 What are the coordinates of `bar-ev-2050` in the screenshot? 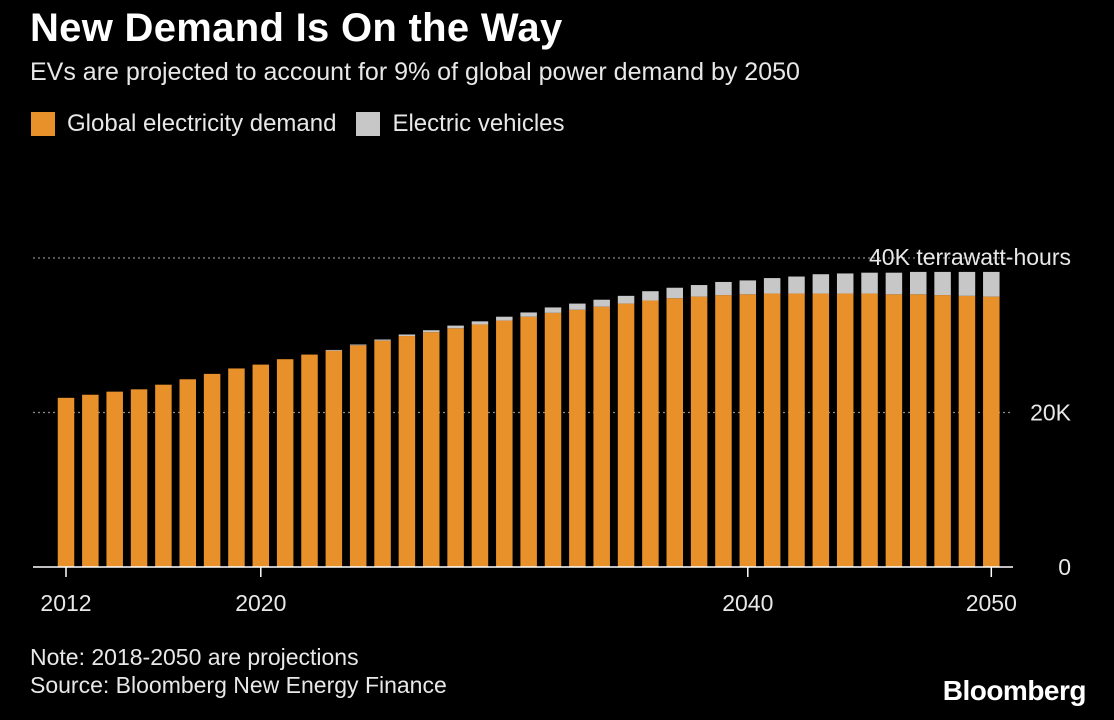 It's located at (991, 284).